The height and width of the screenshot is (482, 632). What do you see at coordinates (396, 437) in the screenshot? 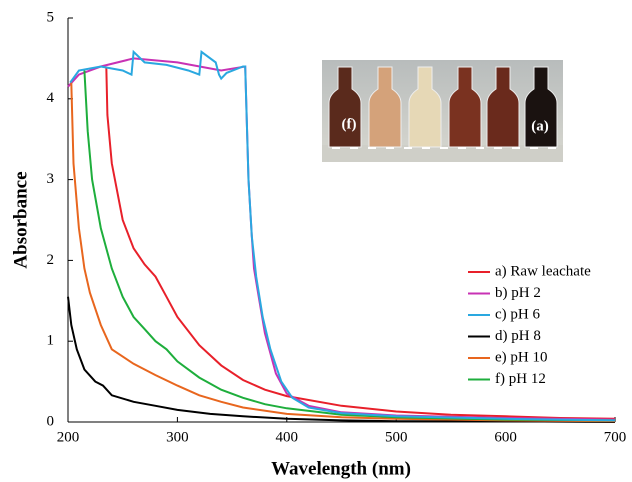
I see `x-tick-label: 500` at bounding box center [396, 437].